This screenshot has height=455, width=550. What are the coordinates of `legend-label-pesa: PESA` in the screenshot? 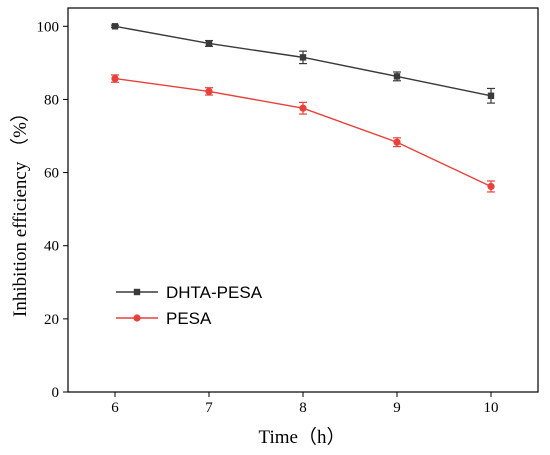 It's located at (189, 318).